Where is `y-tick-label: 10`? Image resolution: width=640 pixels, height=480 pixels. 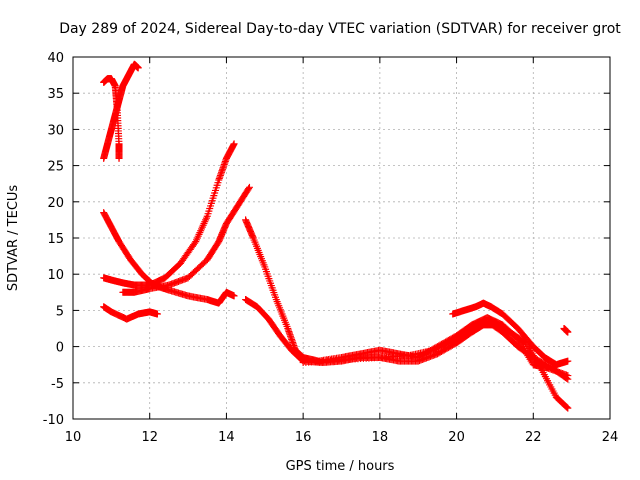 y-tick-label: 10 is located at coordinates (55, 275).